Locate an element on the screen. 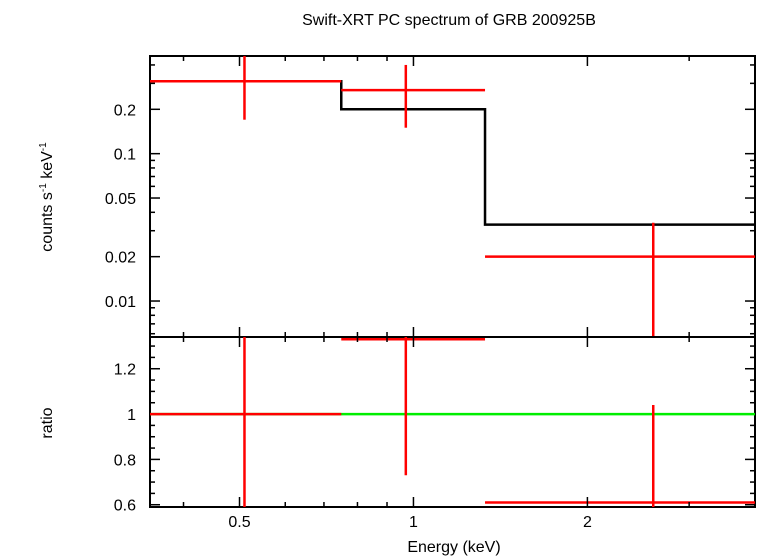  y-tick-label: 0.1 is located at coordinates (125, 155).